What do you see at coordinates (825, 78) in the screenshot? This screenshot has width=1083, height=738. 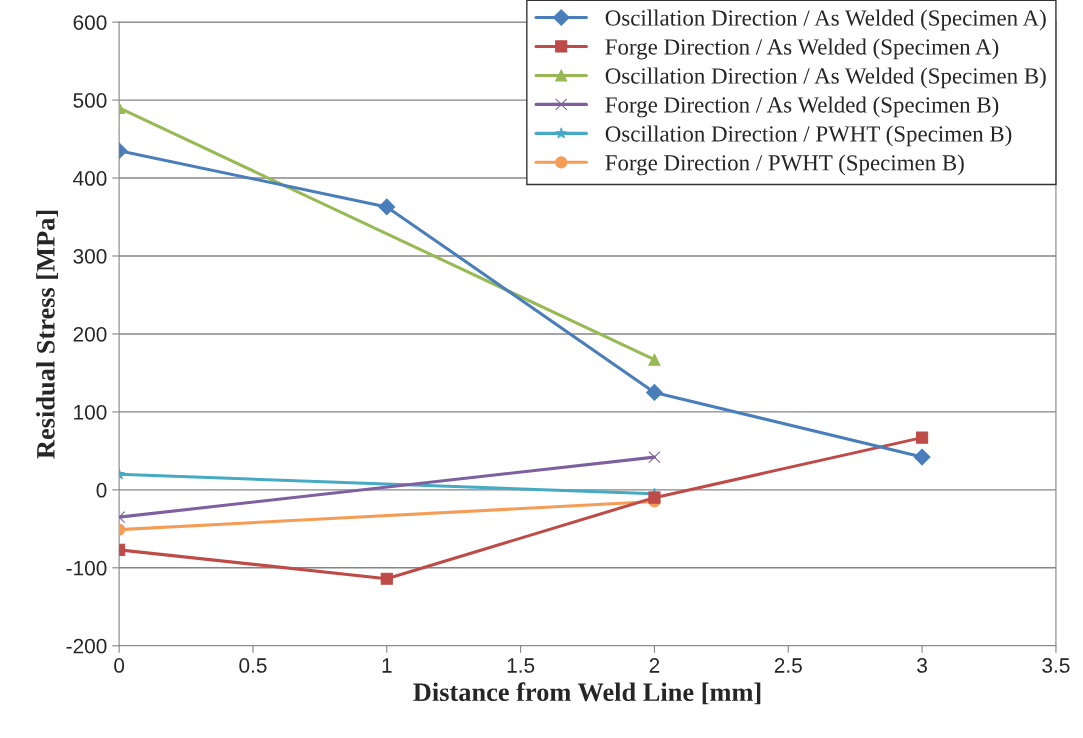 I see `legend-label: Oscillation Direction / As Welded (Specimen B)` at bounding box center [825, 78].